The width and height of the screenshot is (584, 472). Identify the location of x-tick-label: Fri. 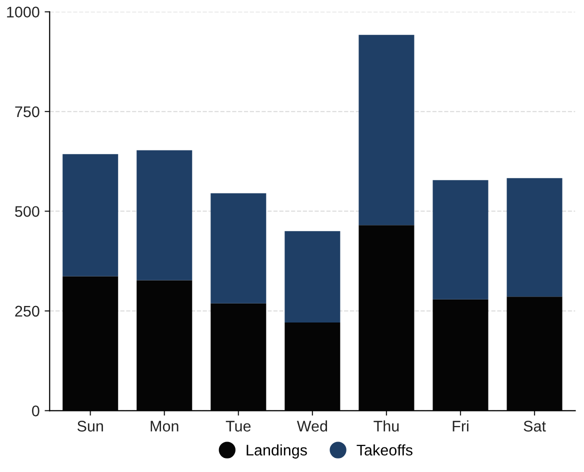
(460, 426).